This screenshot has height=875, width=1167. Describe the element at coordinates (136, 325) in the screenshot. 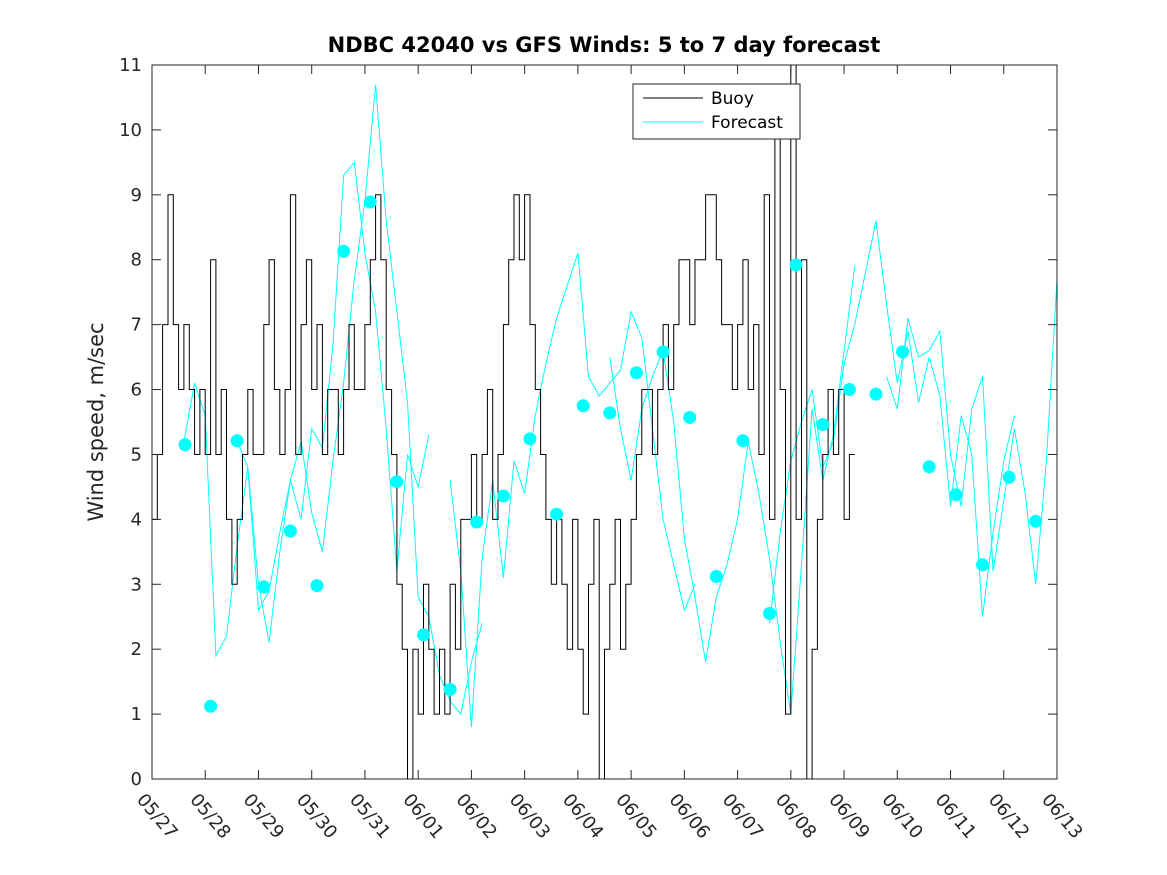

I see `y-tick-label: 7` at that location.